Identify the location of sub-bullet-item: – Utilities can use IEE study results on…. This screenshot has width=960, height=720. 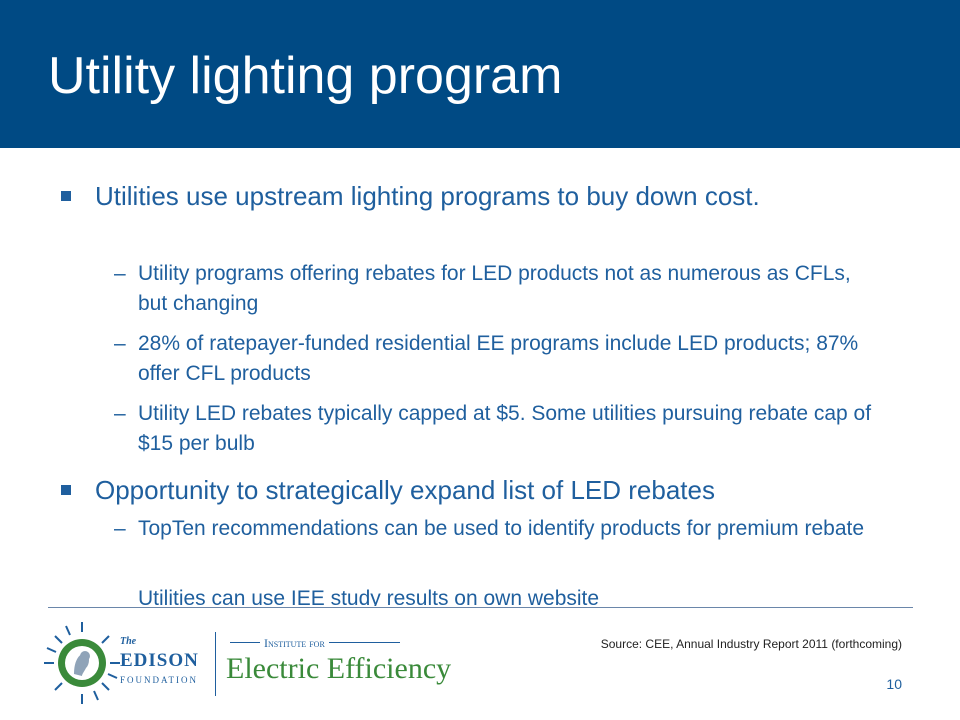
(508, 595).